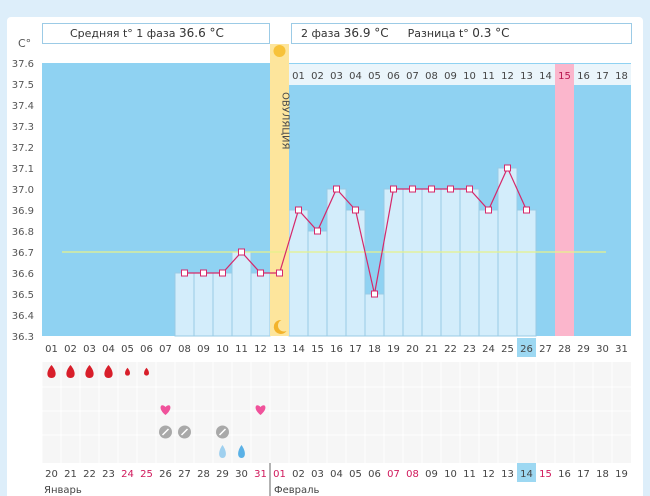  I want to click on date-label: 24, so click(127, 474).